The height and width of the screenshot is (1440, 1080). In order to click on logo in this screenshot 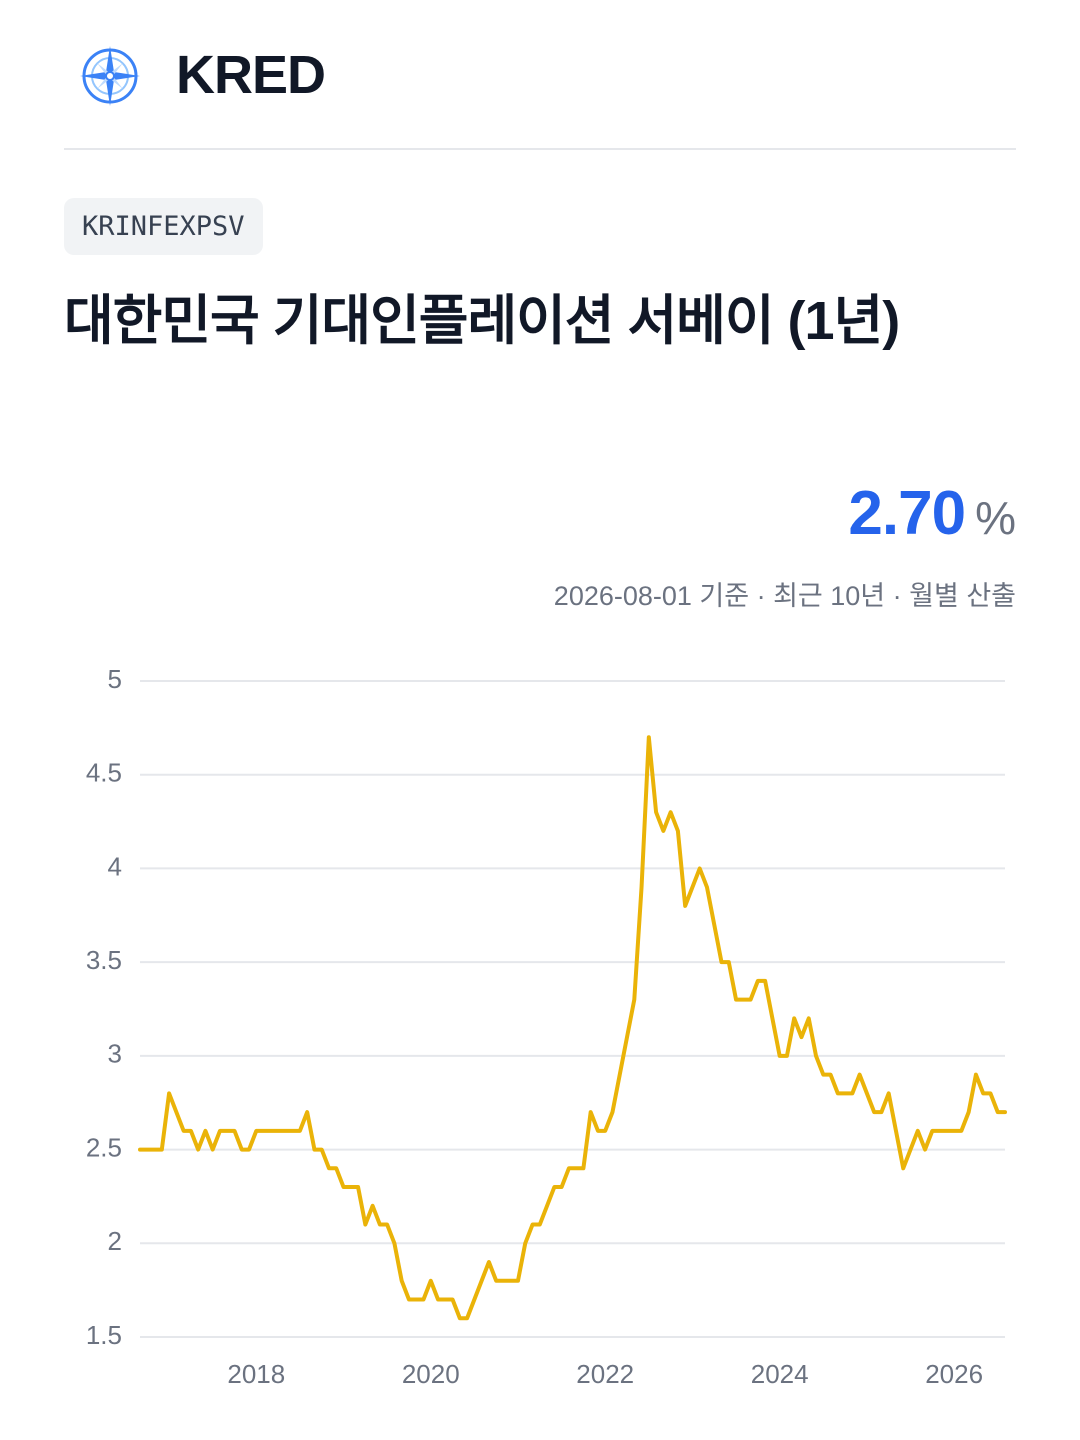, I will do `click(110, 76)`.